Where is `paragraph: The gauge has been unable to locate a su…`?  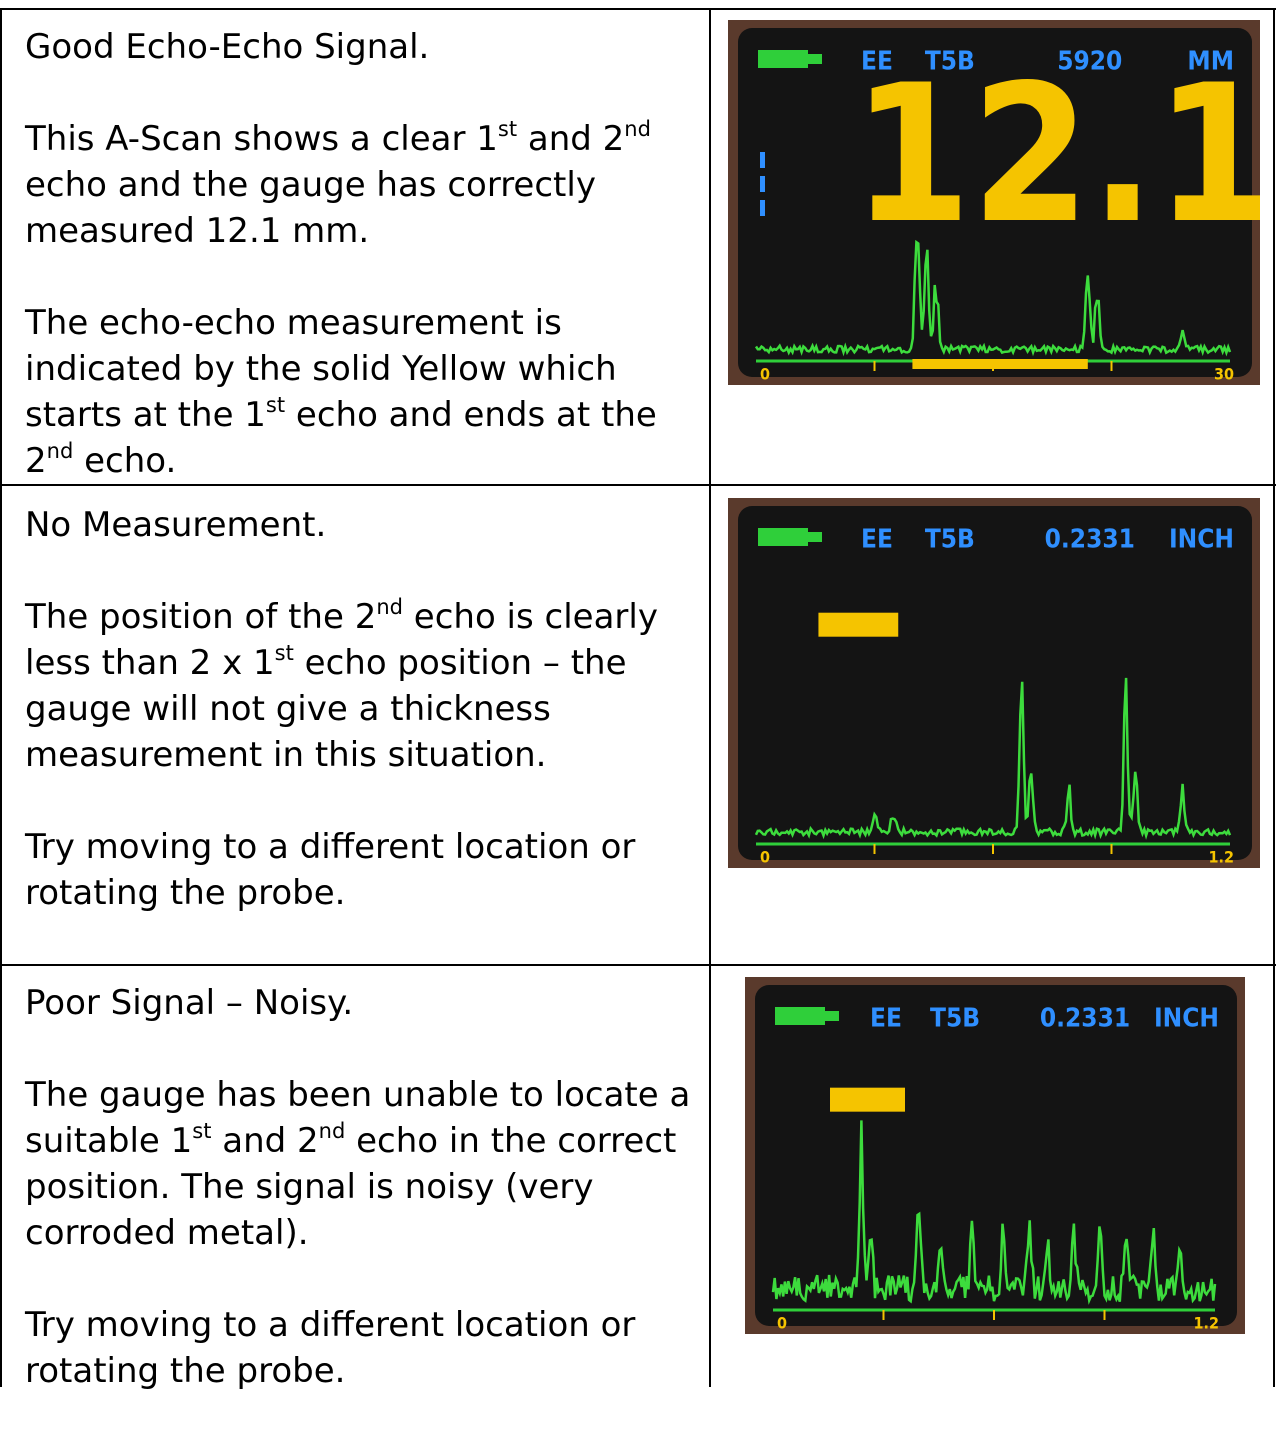 paragraph: The gauge has been unable to locate a su… is located at coordinates (361, 1164).